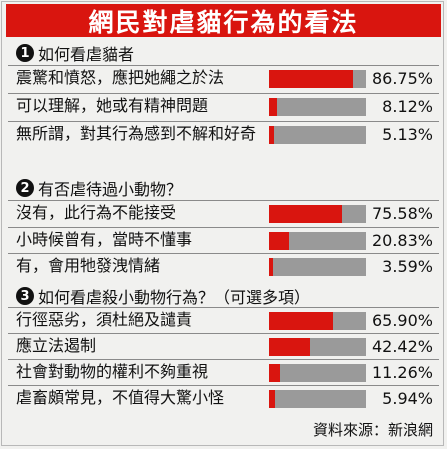 This screenshot has width=447, height=449. I want to click on section-heading: 1 如何看虐貓者, so click(75, 53).